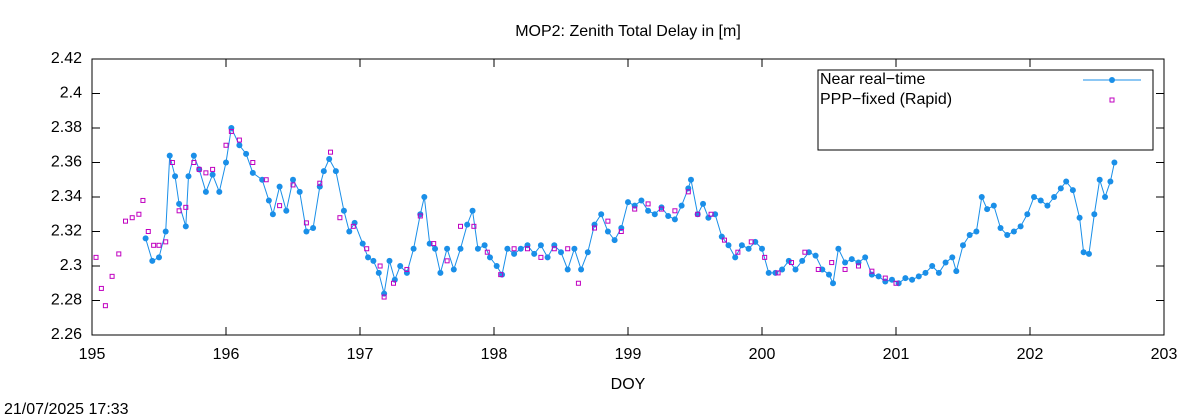  Describe the element at coordinates (66, 127) in the screenshot. I see `y-tick-label: 2.38` at that location.